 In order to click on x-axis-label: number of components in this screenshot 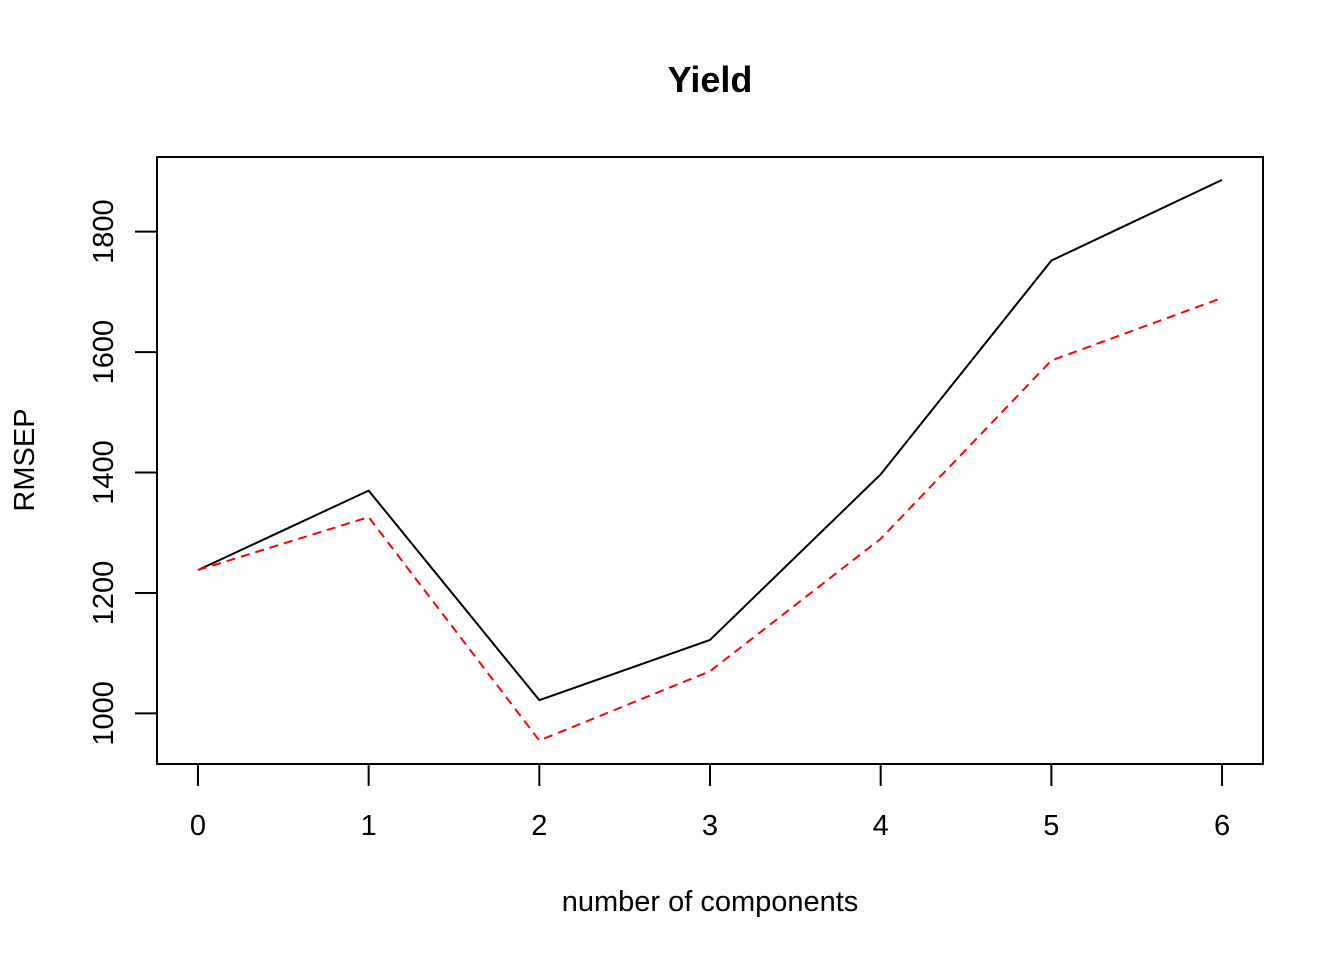, I will do `click(710, 902)`.